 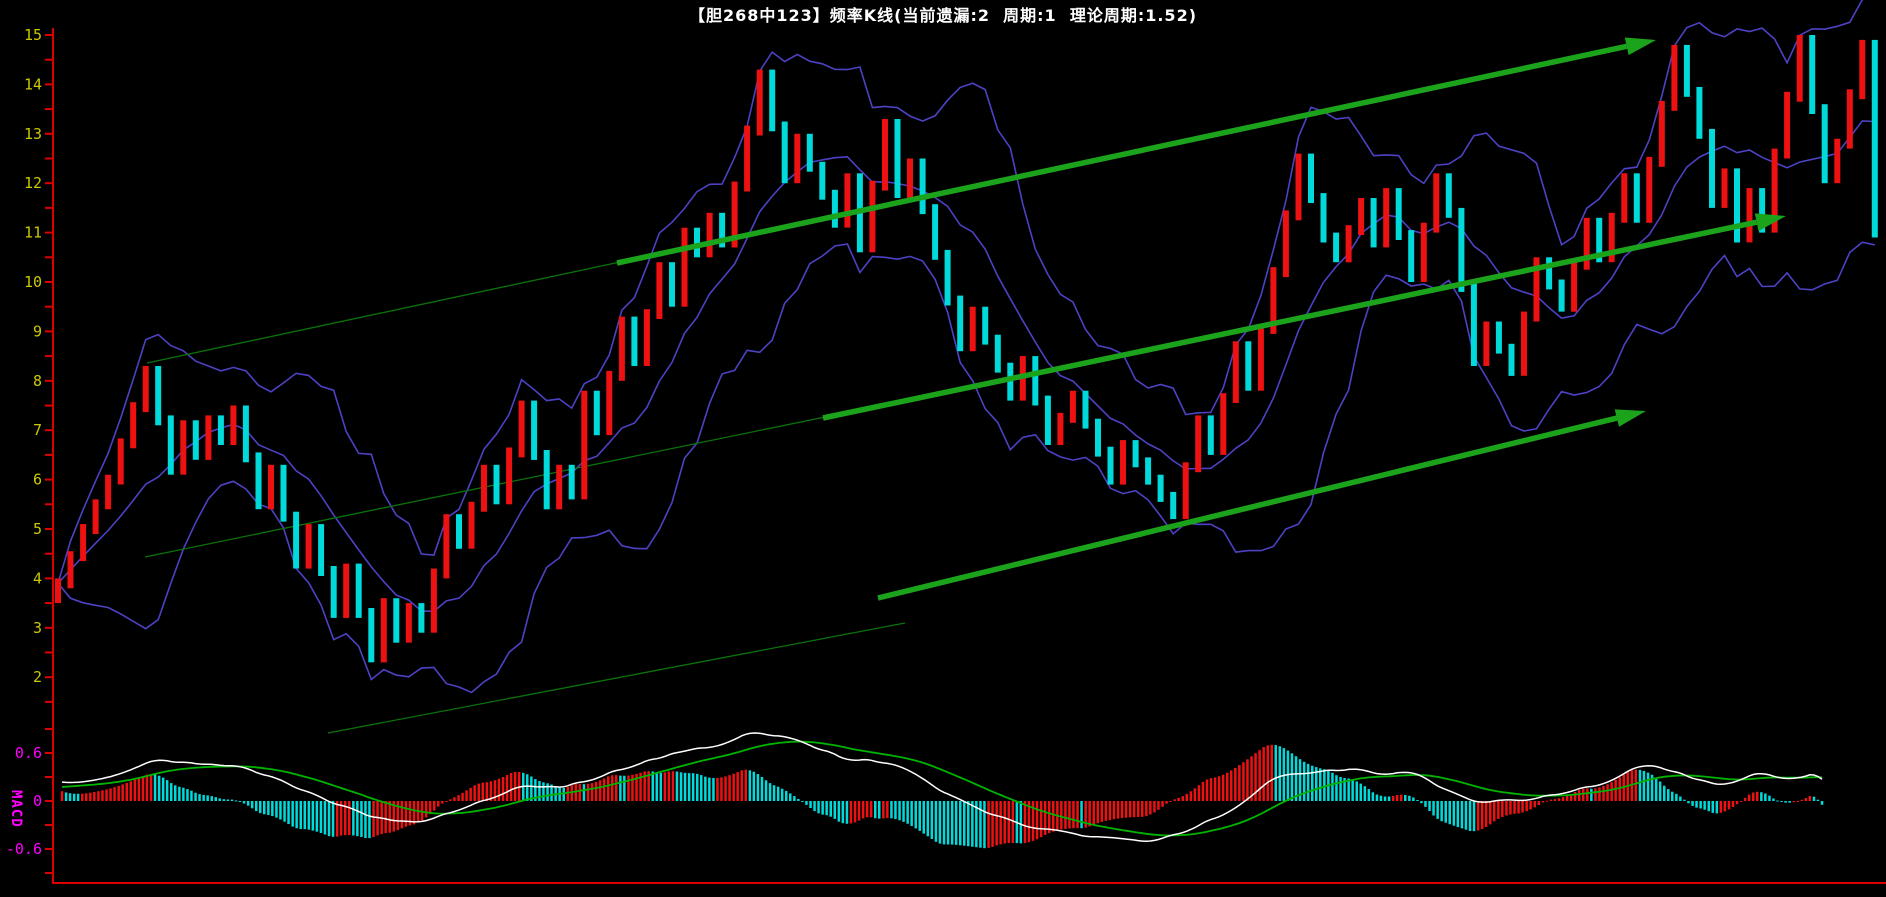 What do you see at coordinates (1770, 222) in the screenshot?
I see `trend-arrow-head` at bounding box center [1770, 222].